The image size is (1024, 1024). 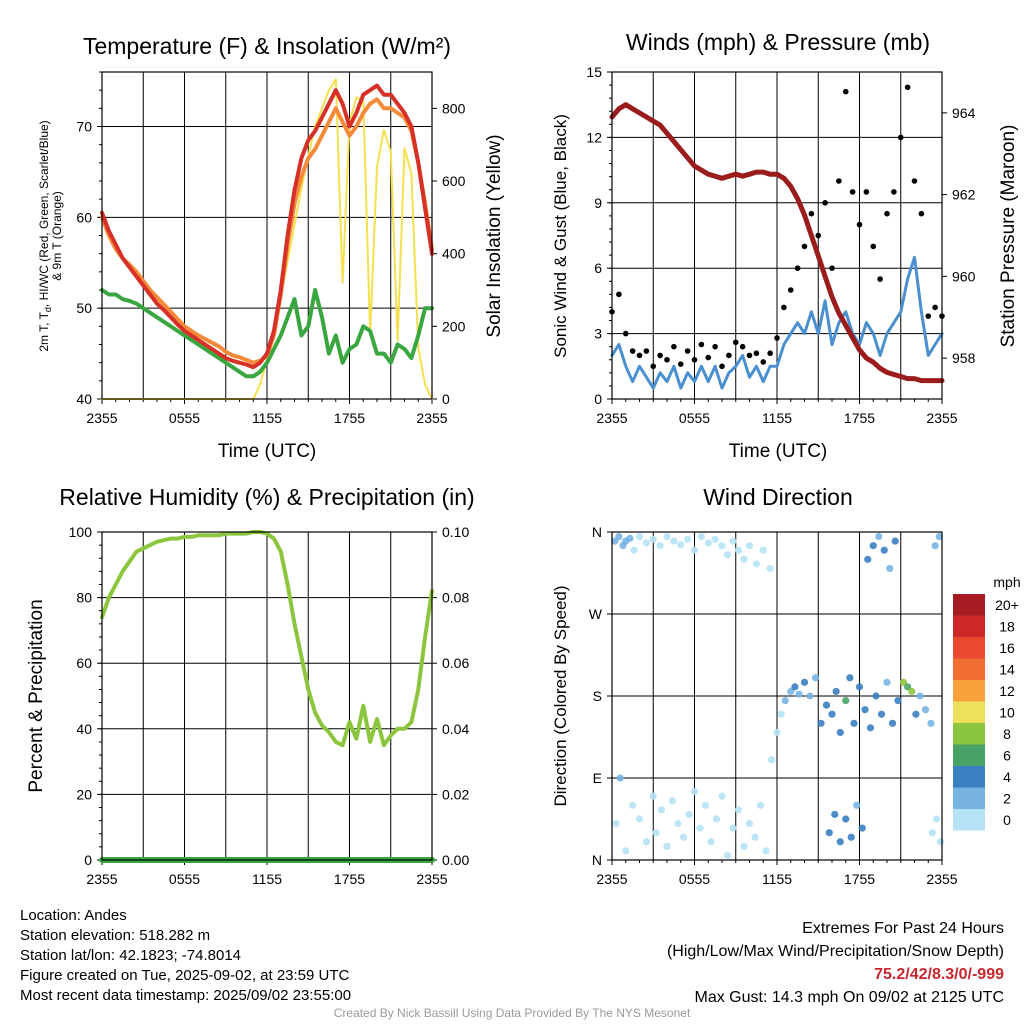 I want to click on y2-tick-label: 960, so click(x=964, y=276).